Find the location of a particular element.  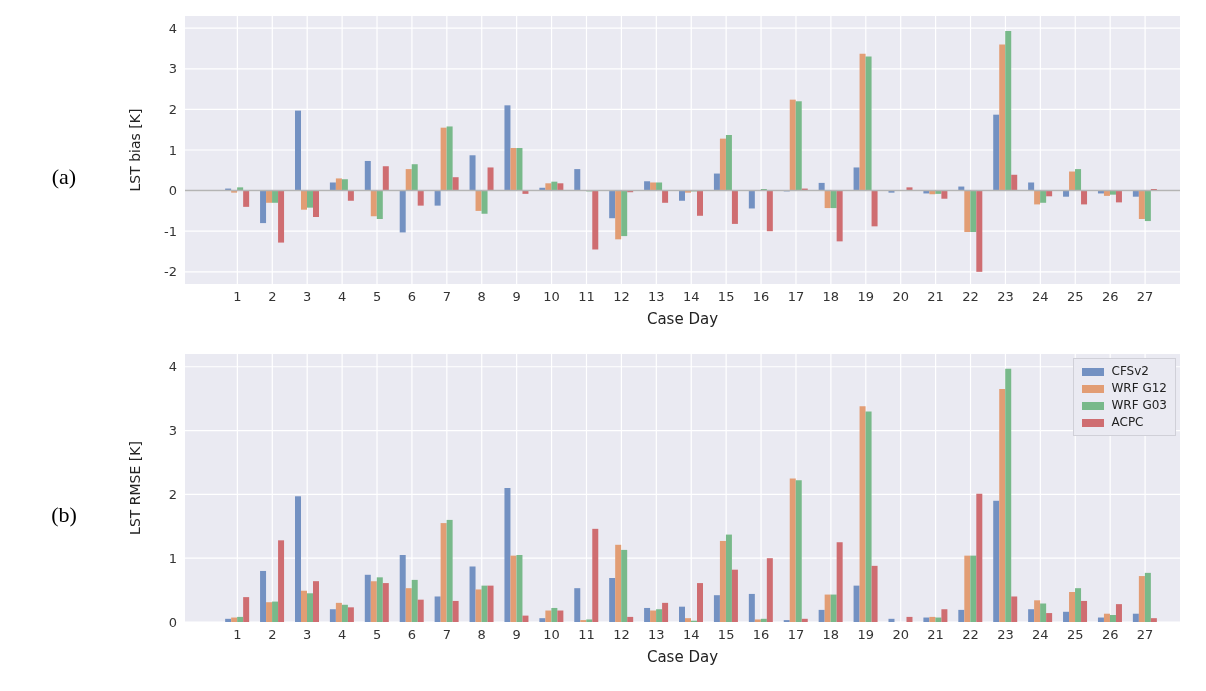

x-tick-label: 7 is located at coordinates (446, 297).